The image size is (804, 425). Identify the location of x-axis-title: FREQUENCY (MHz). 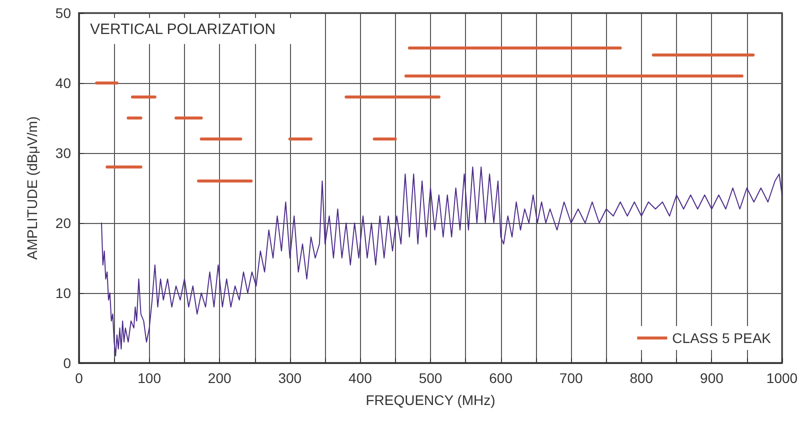
(431, 400).